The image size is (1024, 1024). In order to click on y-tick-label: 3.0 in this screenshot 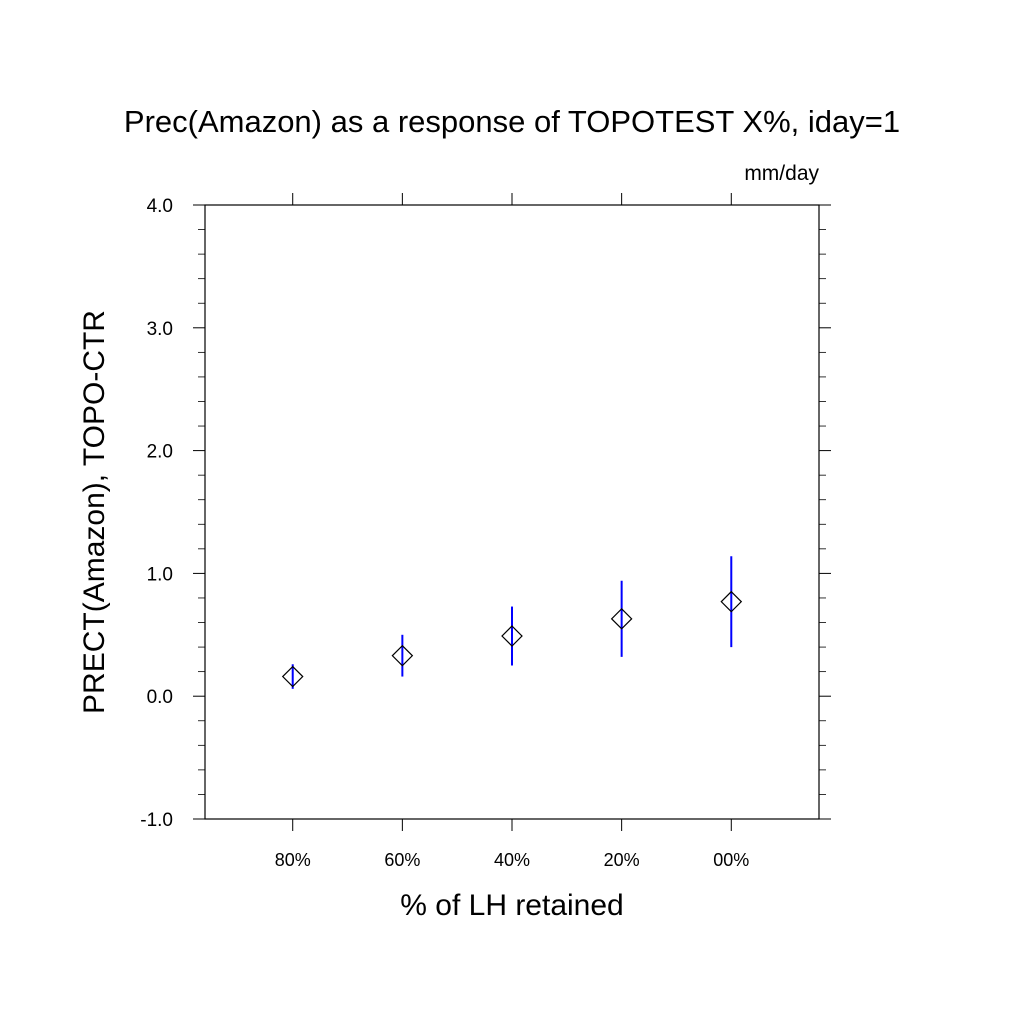, I will do `click(160, 329)`.